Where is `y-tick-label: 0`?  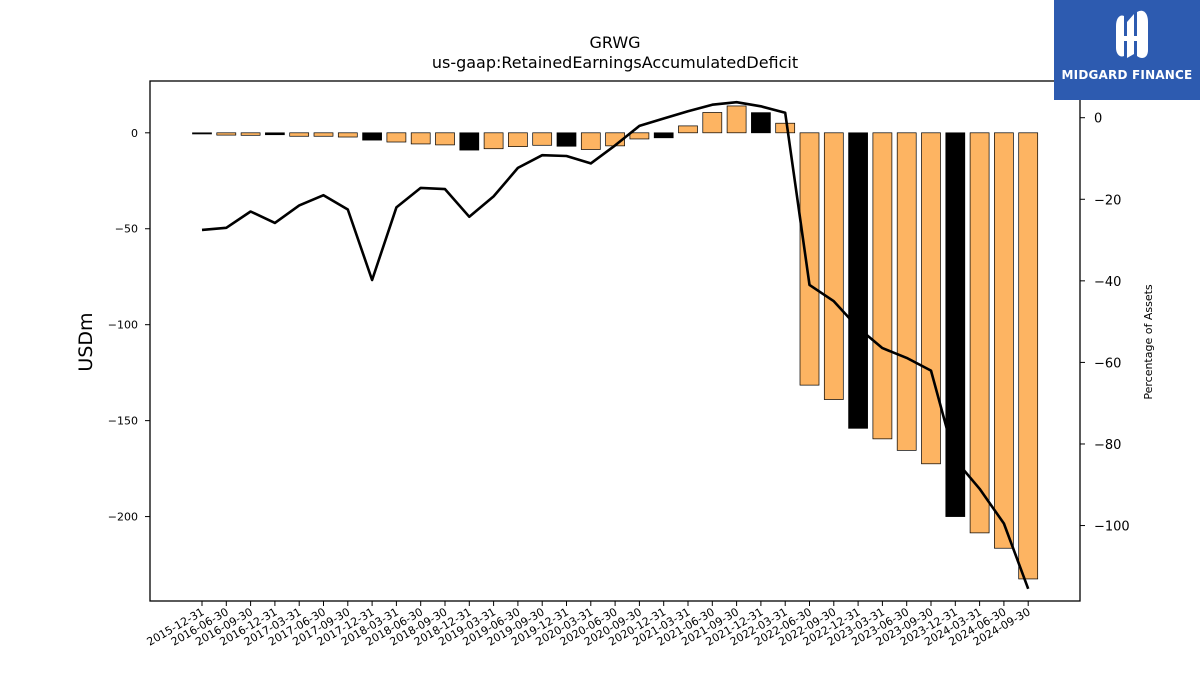 y-tick-label: 0 is located at coordinates (134, 133).